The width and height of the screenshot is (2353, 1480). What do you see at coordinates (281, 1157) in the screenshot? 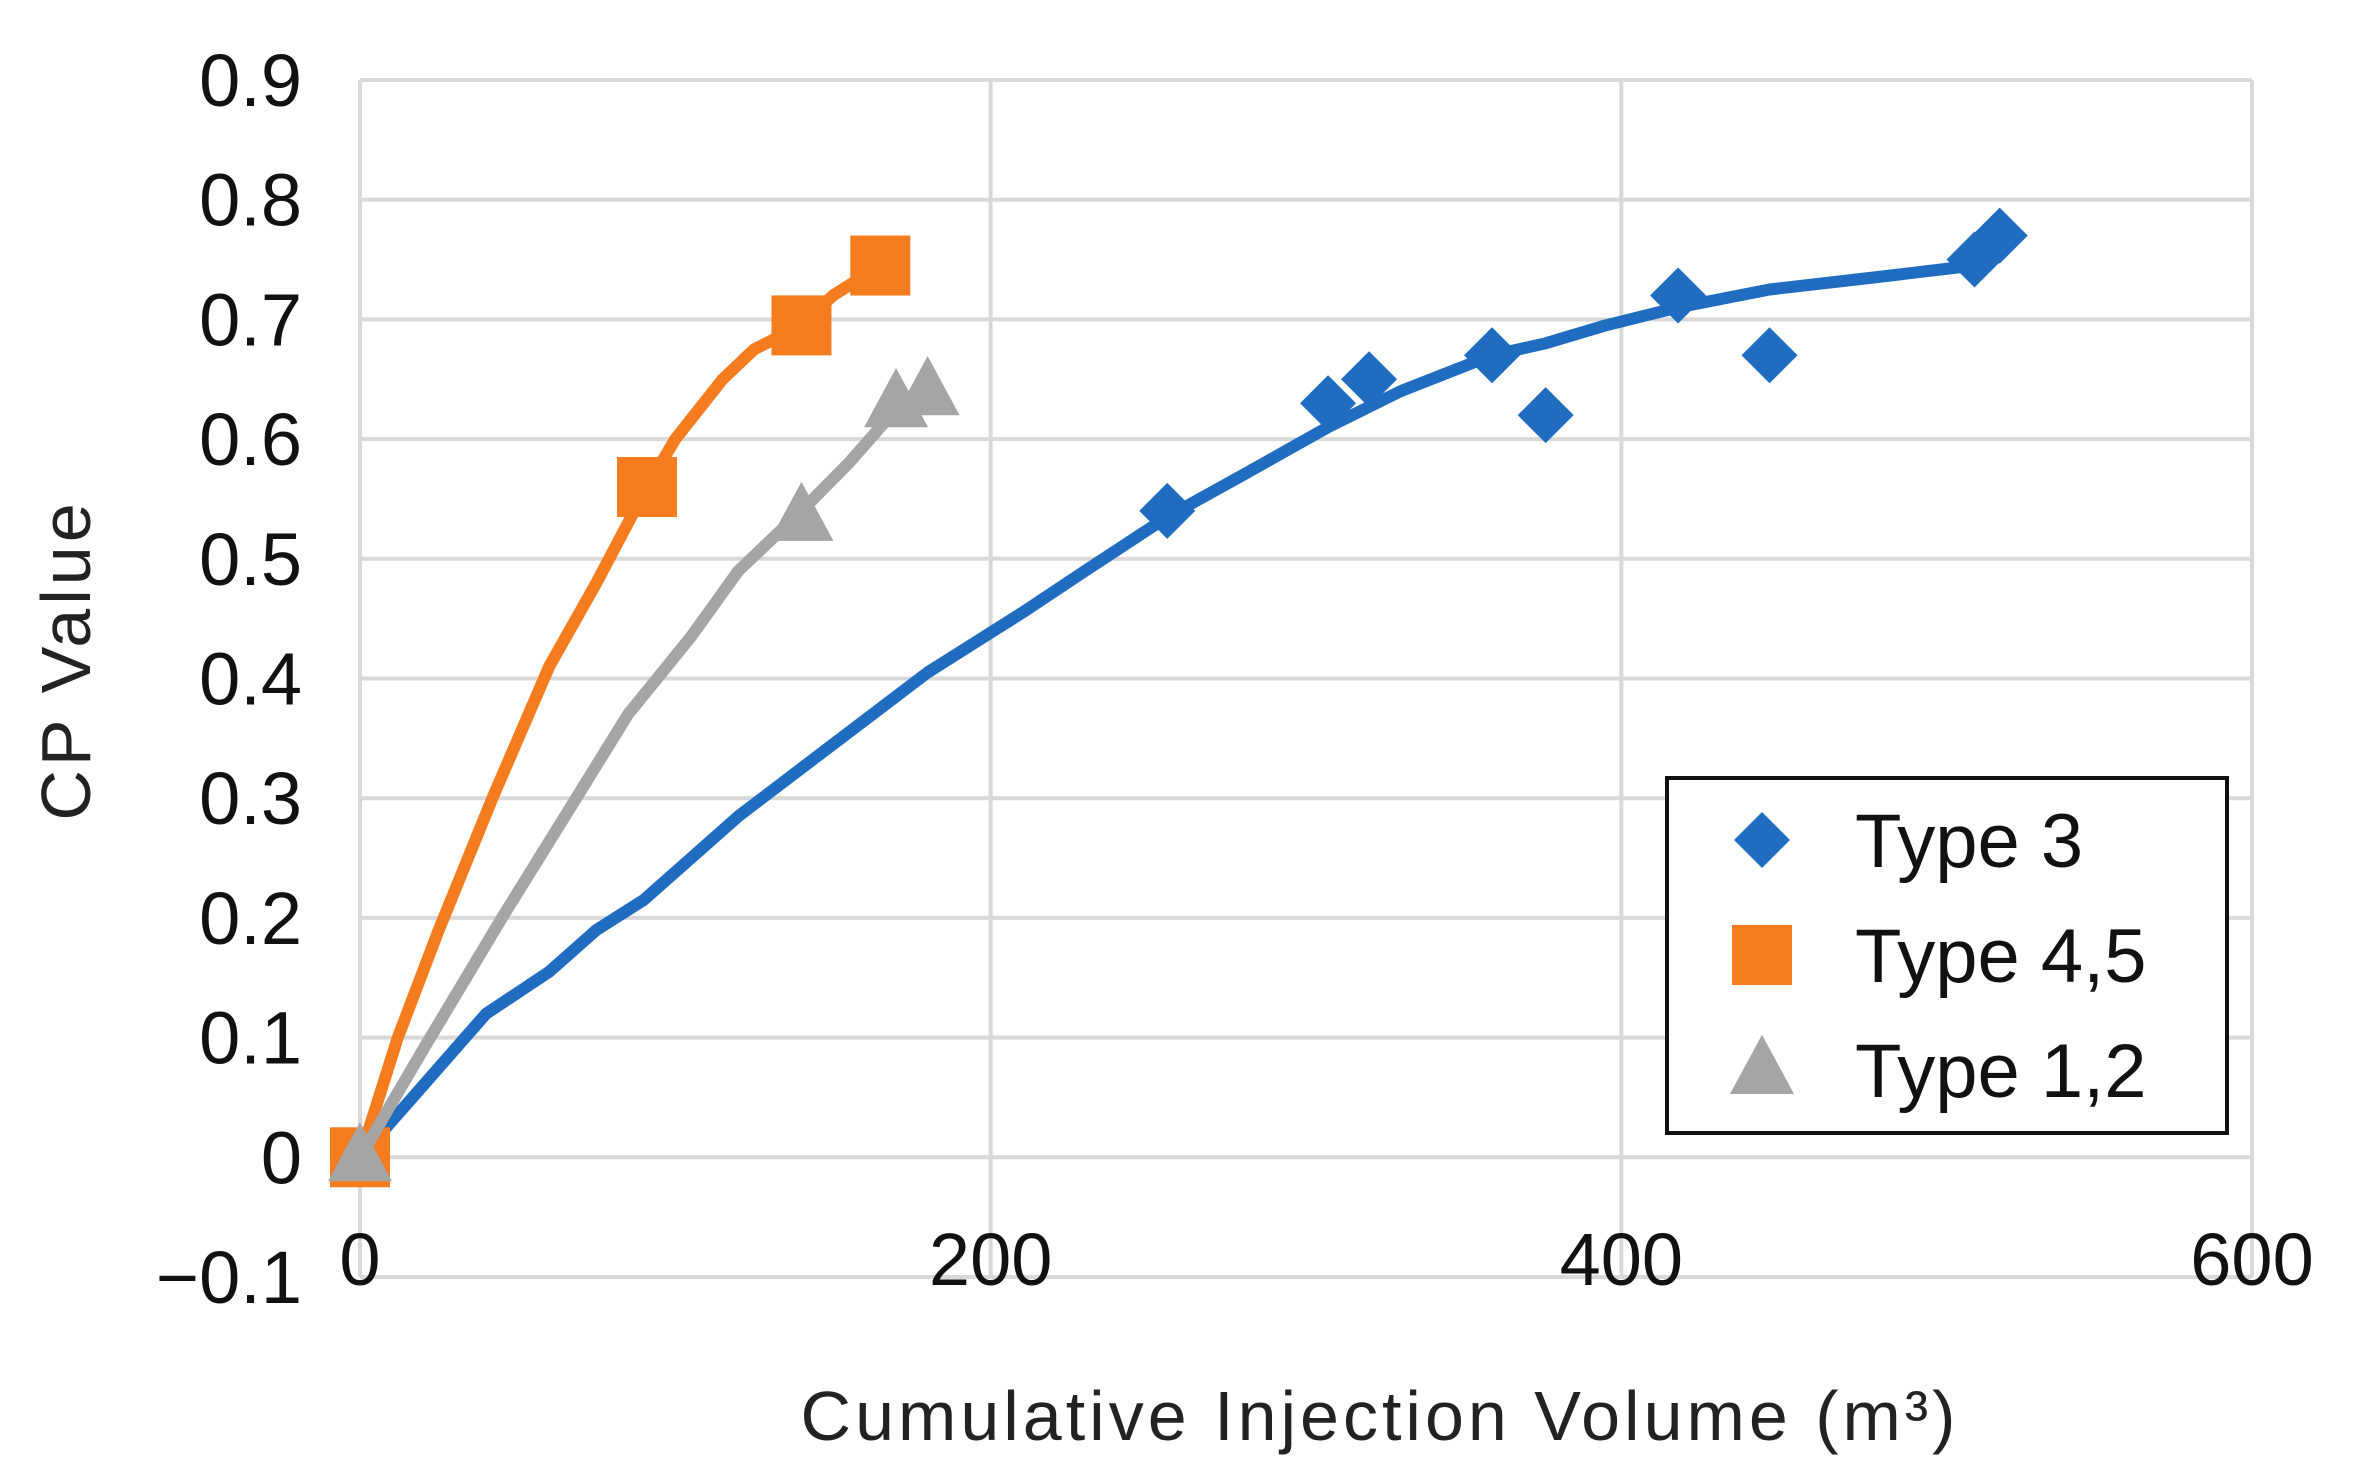
I see `y-tick-label: 0` at bounding box center [281, 1157].